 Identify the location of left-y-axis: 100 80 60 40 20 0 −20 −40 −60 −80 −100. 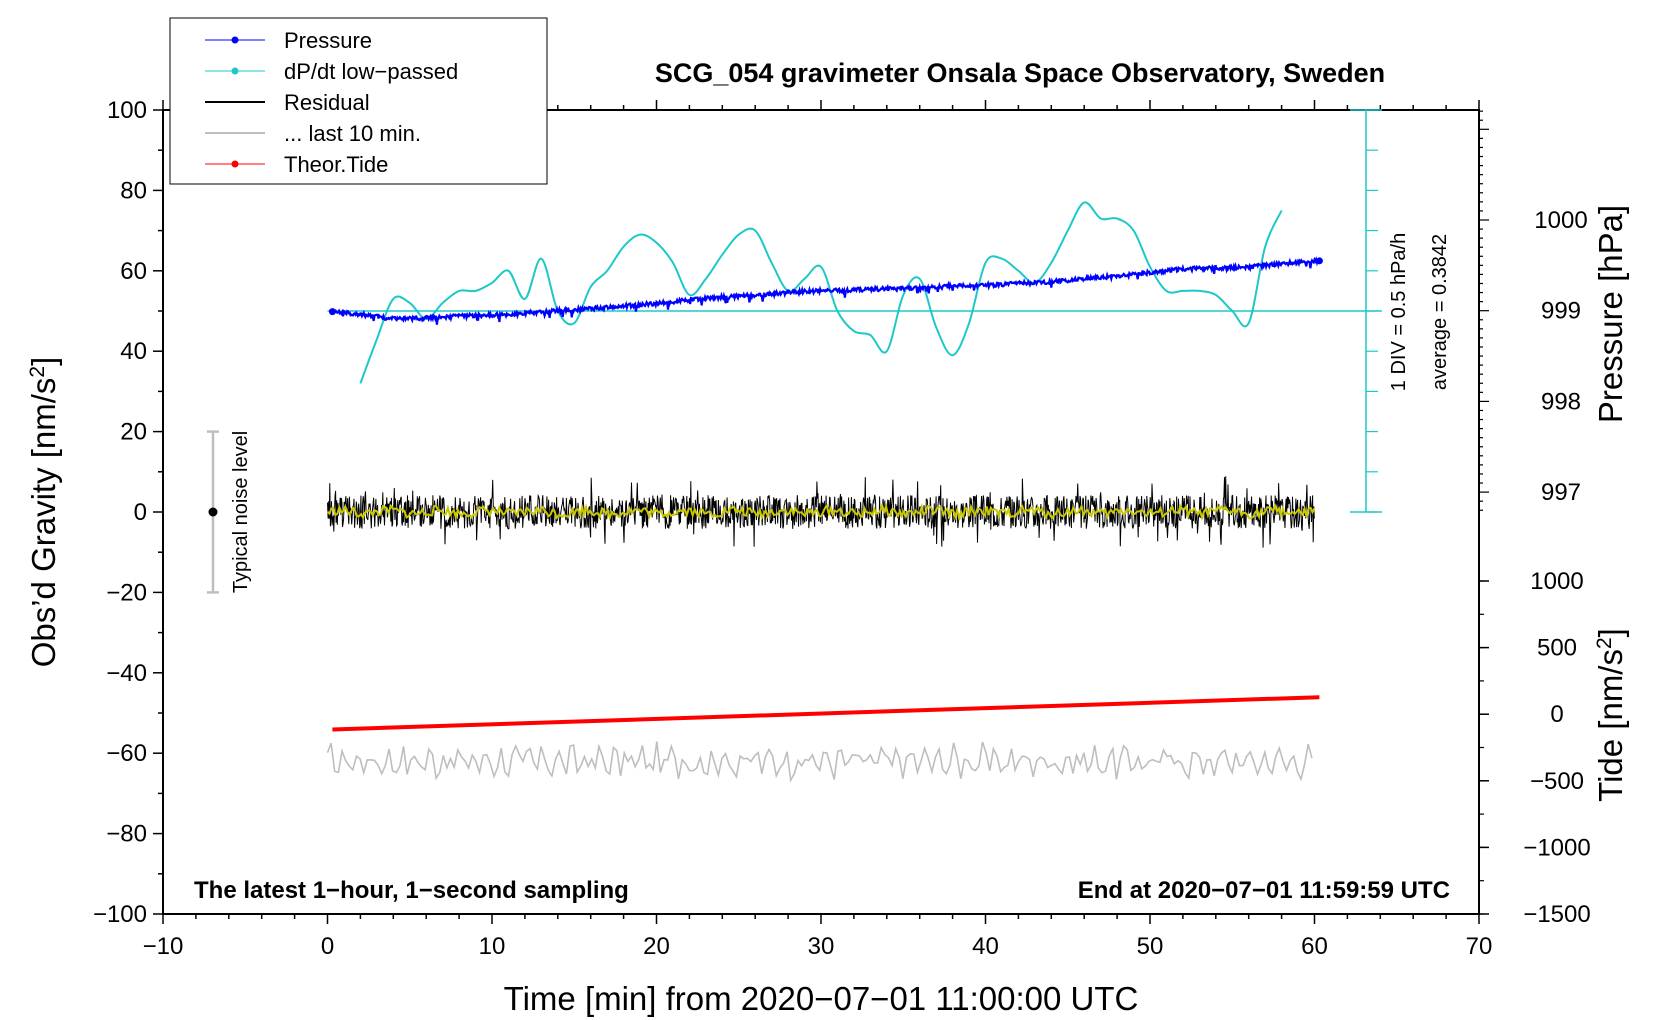
(128, 512).